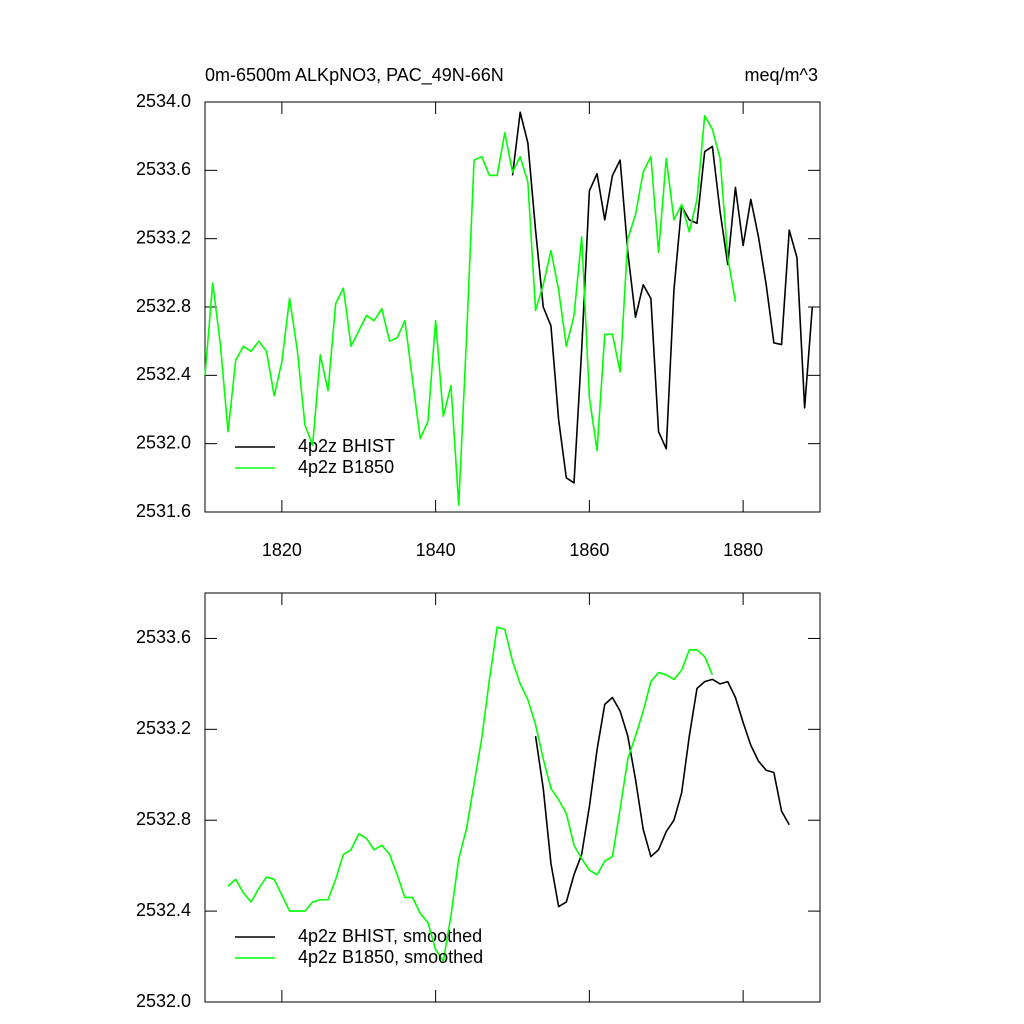 This screenshot has height=1024, width=1024. What do you see at coordinates (346, 467) in the screenshot?
I see `legend-label: 4p2z B1850` at bounding box center [346, 467].